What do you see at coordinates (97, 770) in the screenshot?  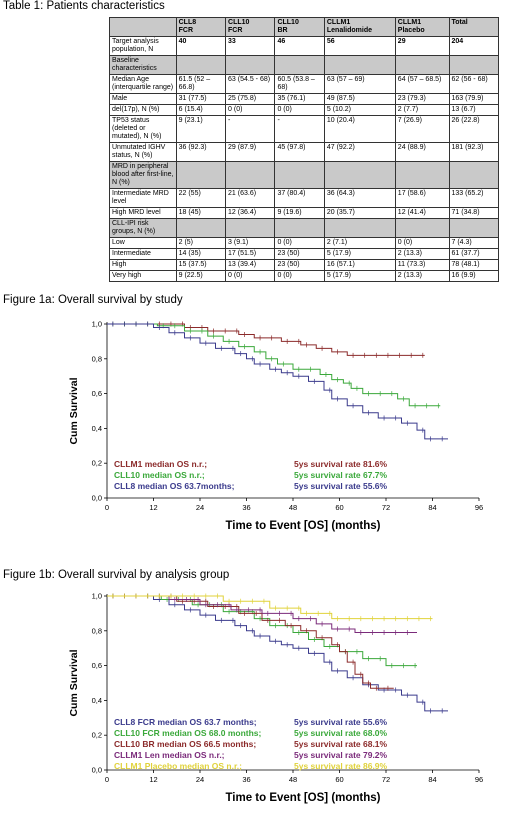 I see `y-tick-label: 0,0` at bounding box center [97, 770].